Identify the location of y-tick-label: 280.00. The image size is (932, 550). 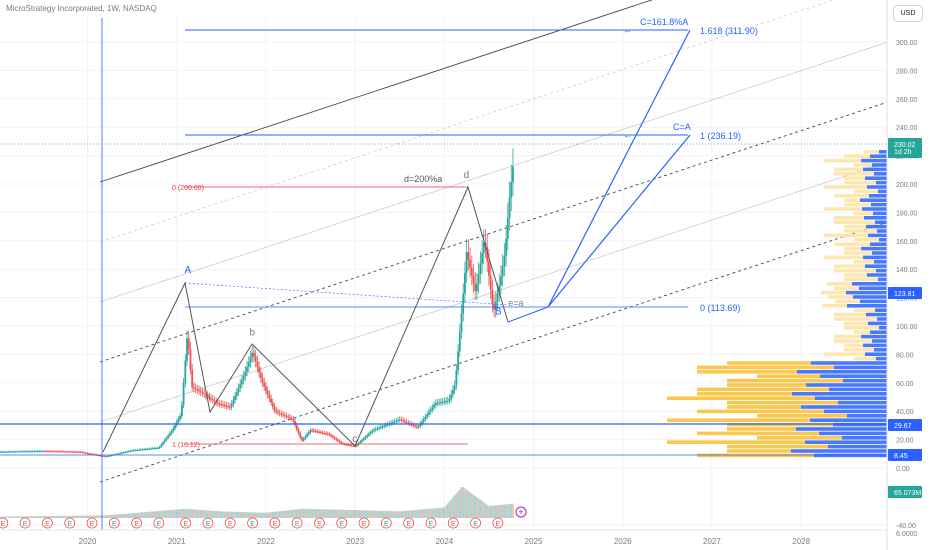
(907, 71).